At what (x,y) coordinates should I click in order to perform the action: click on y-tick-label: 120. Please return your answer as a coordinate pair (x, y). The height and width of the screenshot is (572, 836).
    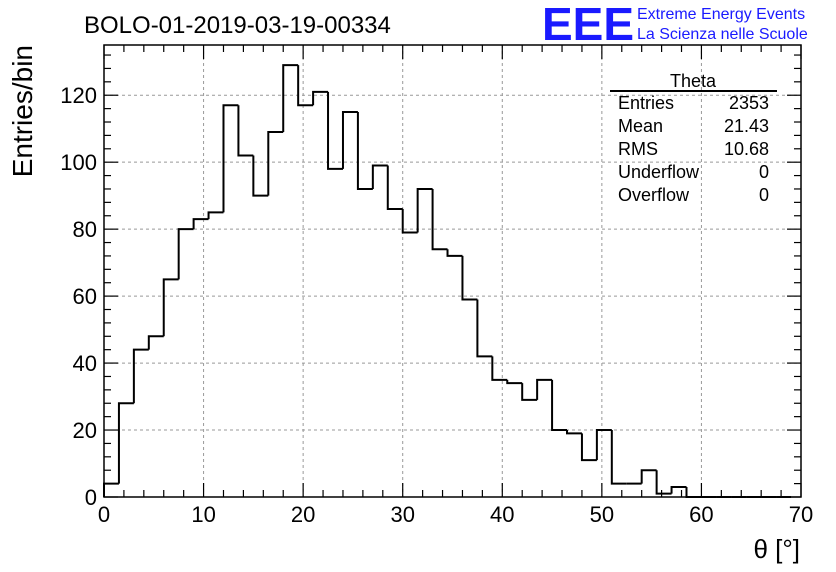
    Looking at the image, I should click on (78, 95).